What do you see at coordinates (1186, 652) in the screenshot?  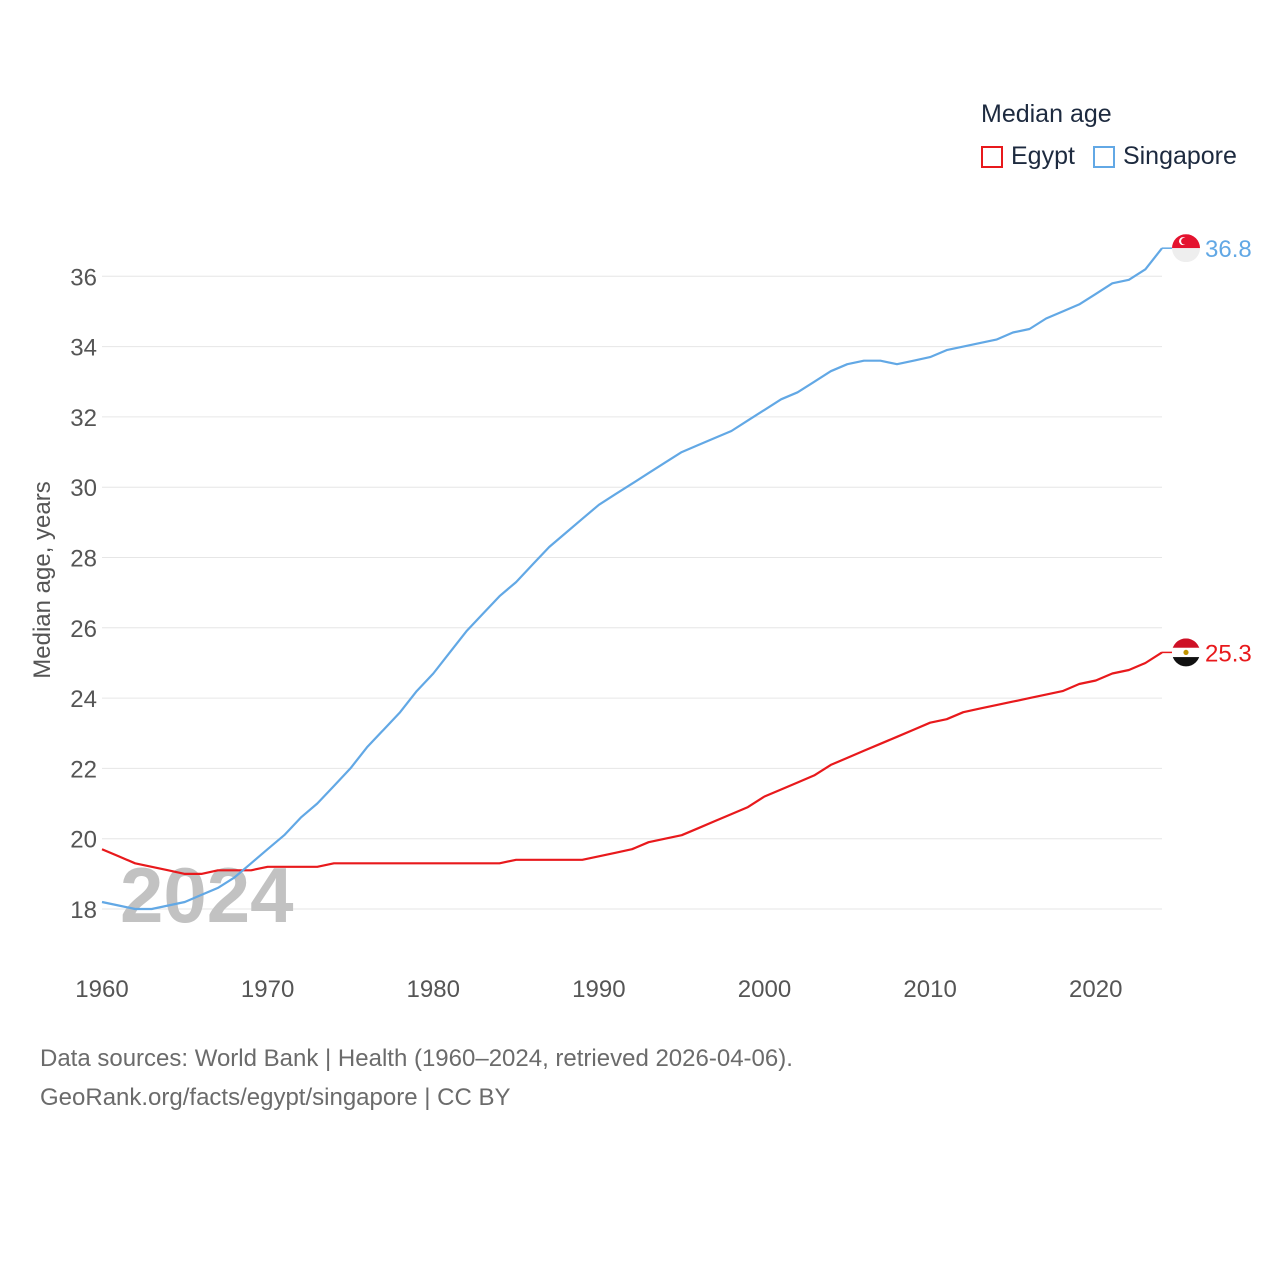 I see `egypt-flag-icon` at bounding box center [1186, 652].